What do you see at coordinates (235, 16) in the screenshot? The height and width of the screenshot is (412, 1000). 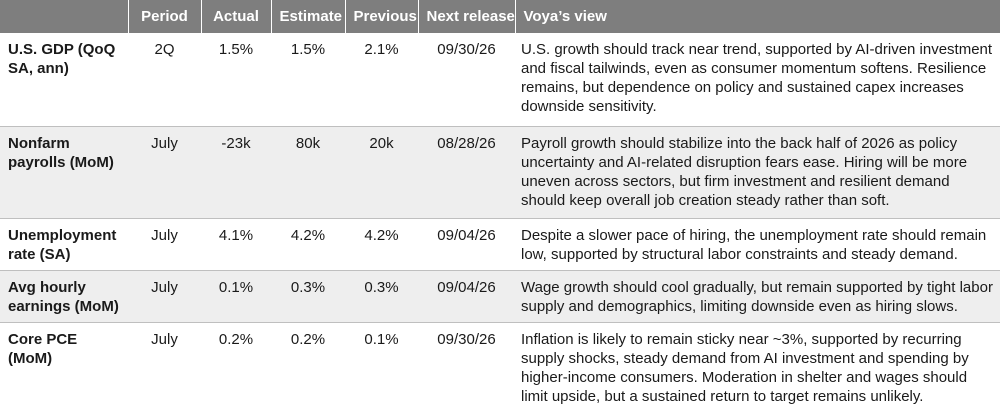 I see `header-actual: Actual` at bounding box center [235, 16].